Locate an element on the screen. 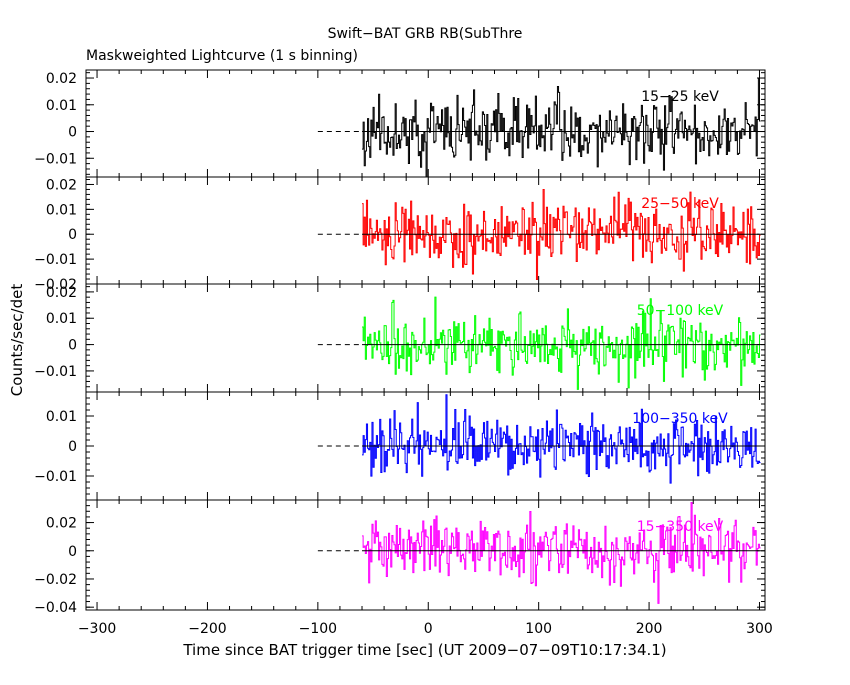  panel-1: −0.01 0 0.01 0.02 15−25 keV is located at coordinates (400, 123).